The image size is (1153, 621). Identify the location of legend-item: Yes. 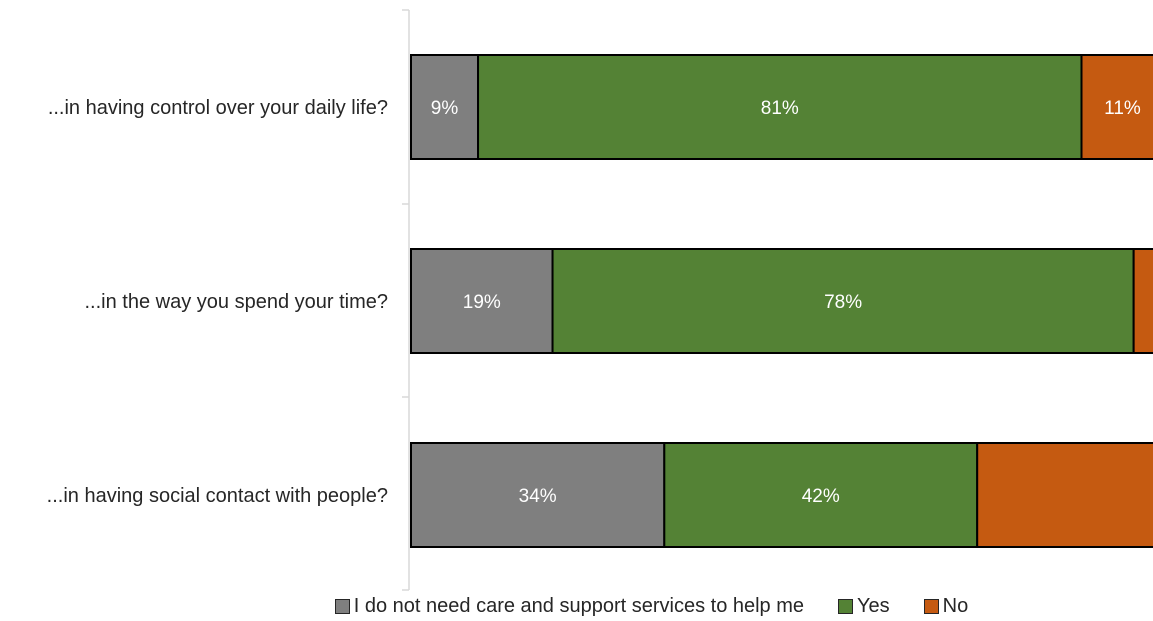
(864, 606).